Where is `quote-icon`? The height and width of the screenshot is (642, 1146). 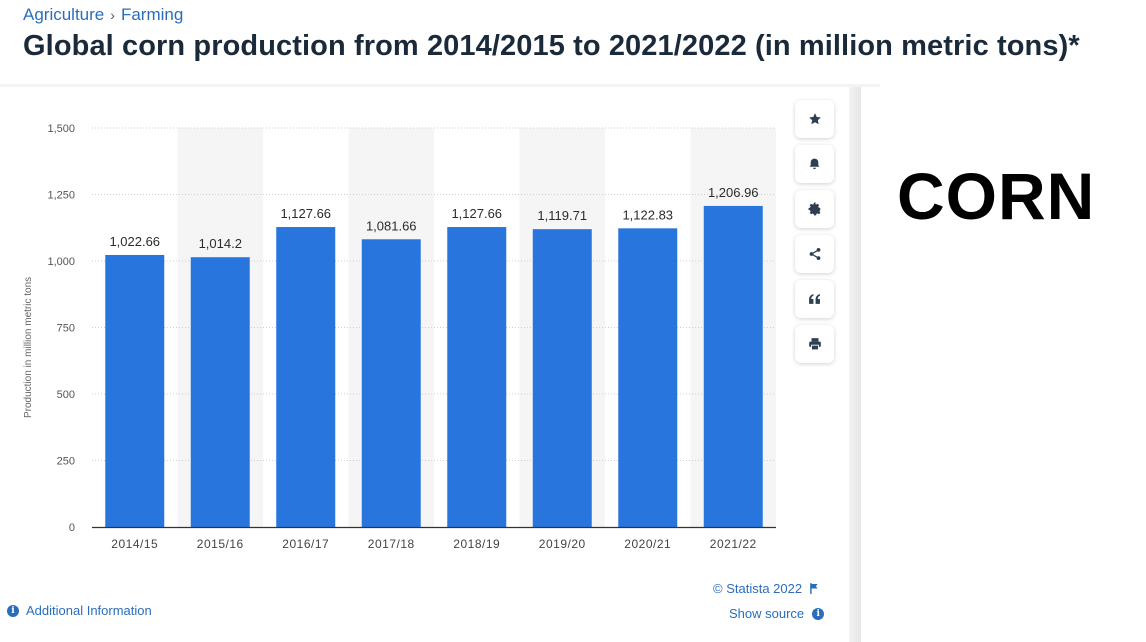
quote-icon is located at coordinates (814, 299).